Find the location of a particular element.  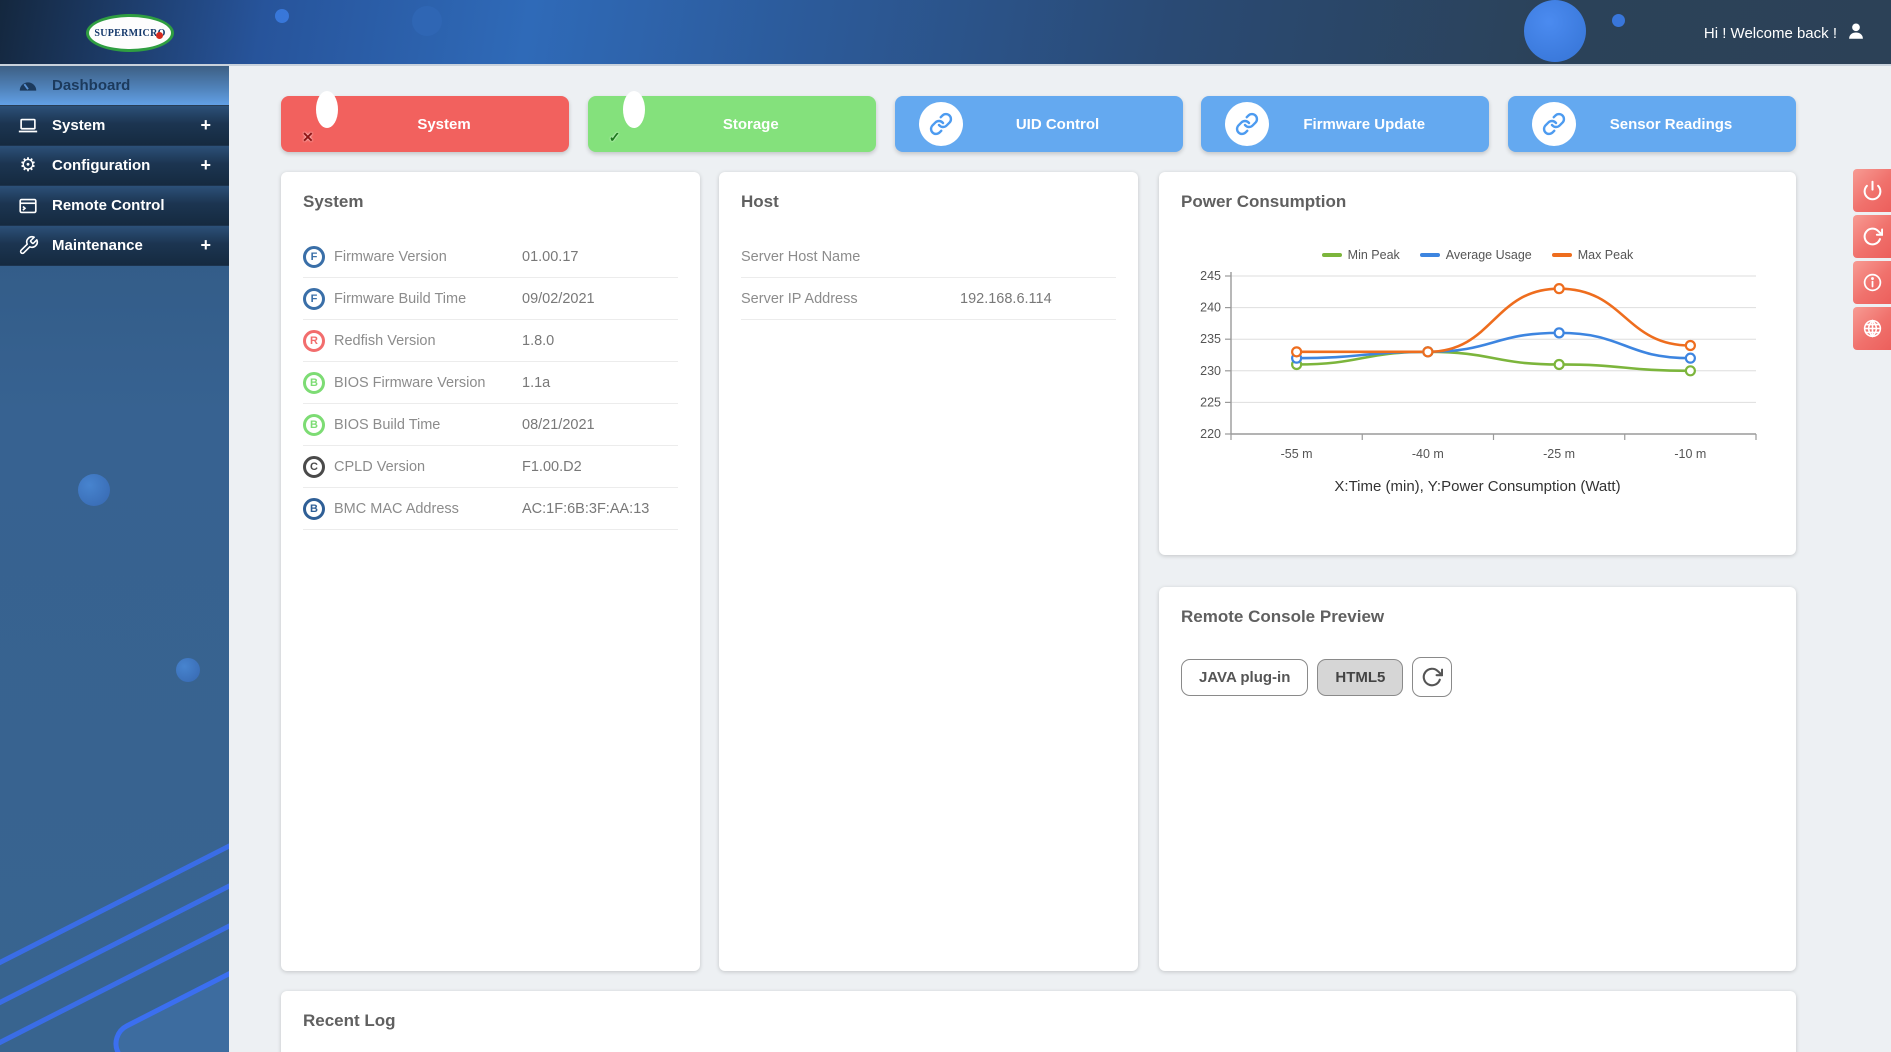

refresh-page-button is located at coordinates (1872, 236).